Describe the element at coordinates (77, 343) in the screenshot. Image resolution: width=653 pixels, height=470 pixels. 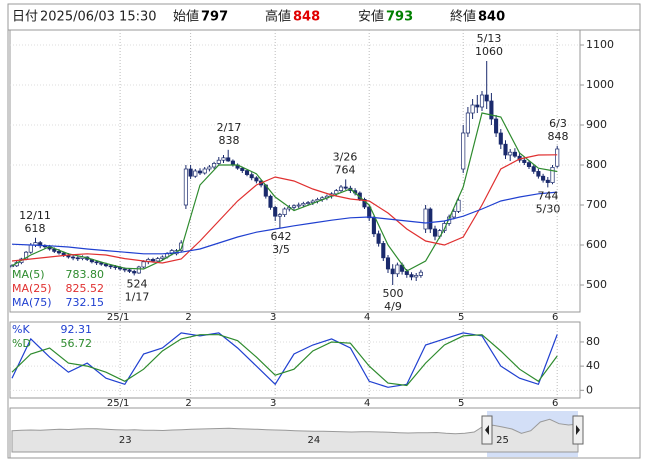
I see `legend-value: 56.72` at that location.